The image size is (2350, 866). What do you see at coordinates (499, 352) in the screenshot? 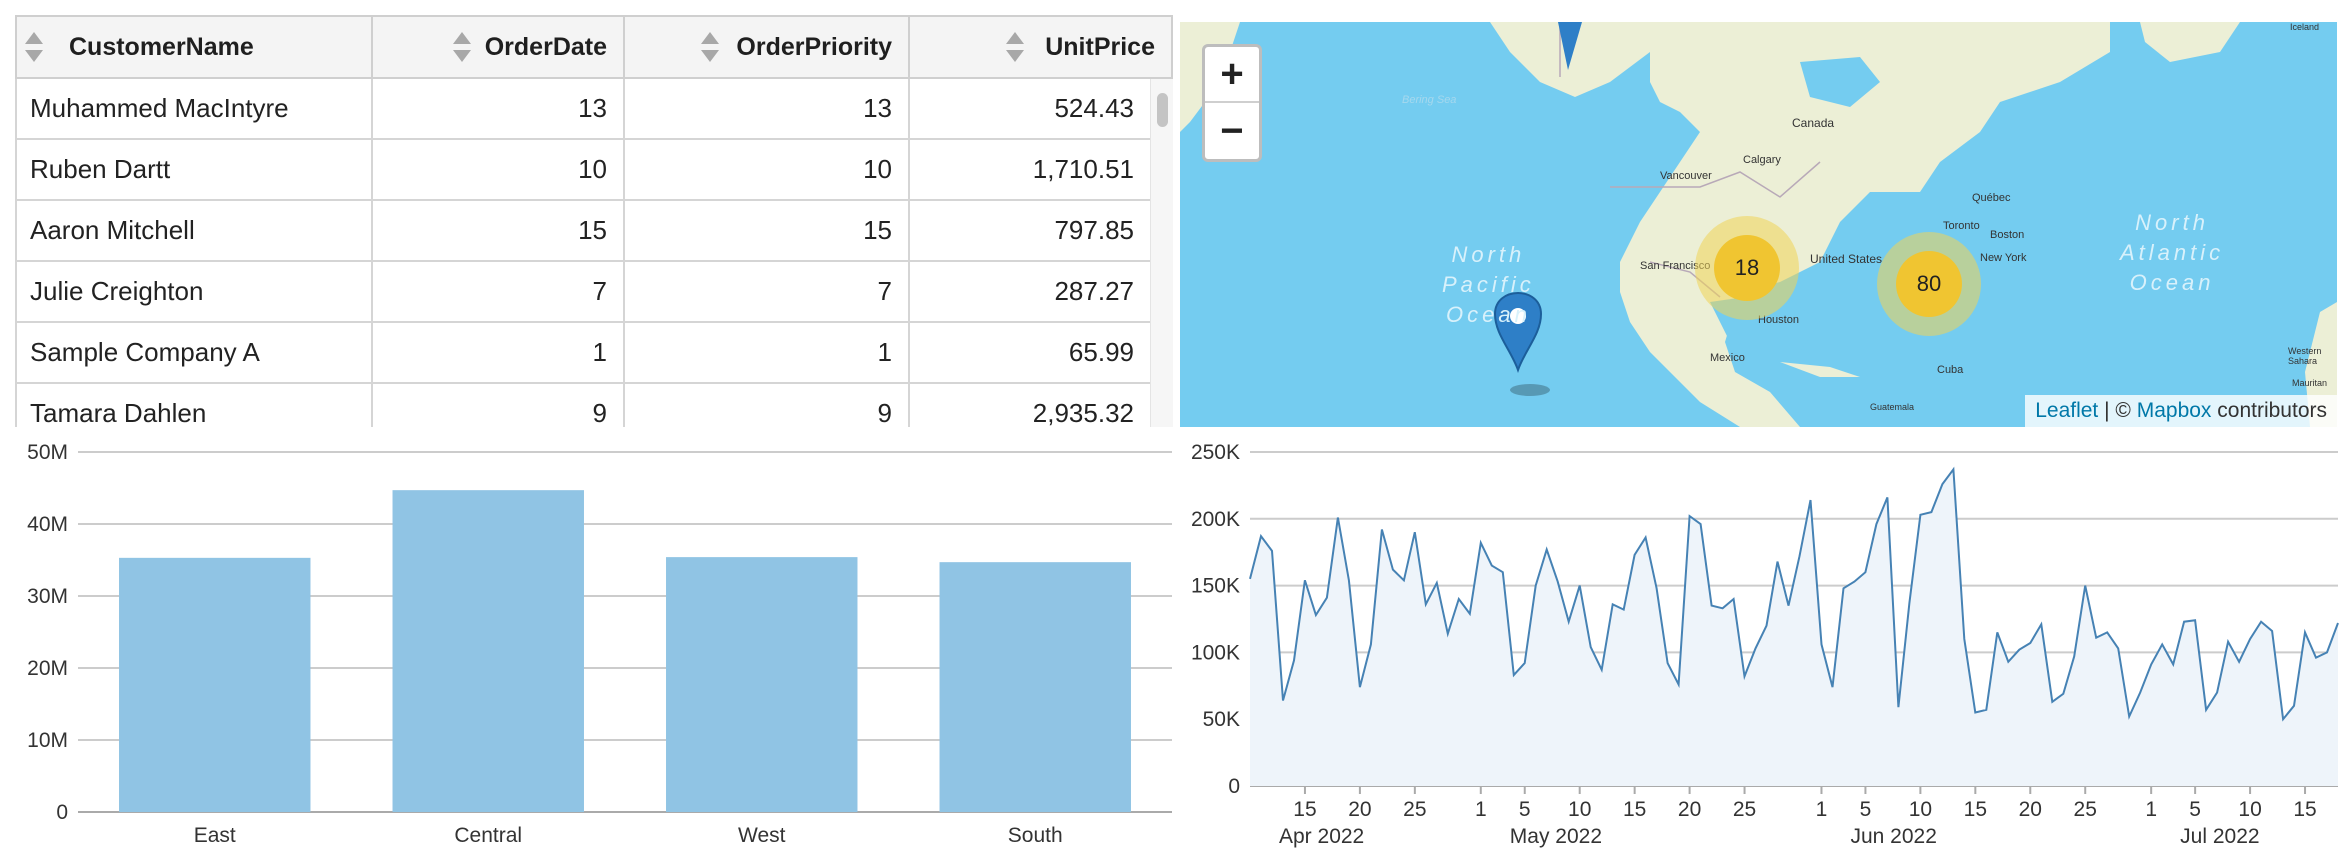
I see `cell-orderdate: 1` at bounding box center [499, 352].